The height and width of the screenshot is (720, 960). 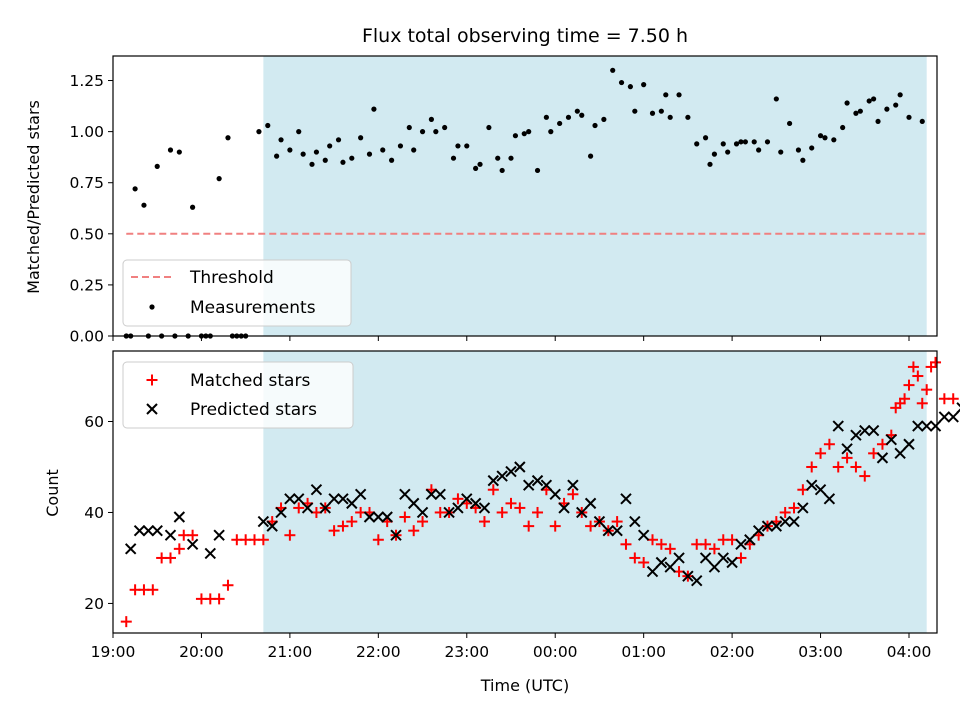 What do you see at coordinates (555, 652) in the screenshot?
I see `x-tick-label: 00:00` at bounding box center [555, 652].